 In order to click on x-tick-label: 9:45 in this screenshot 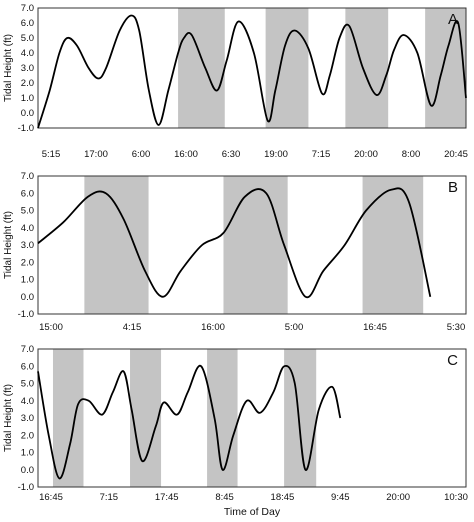, I will do `click(340, 497)`.